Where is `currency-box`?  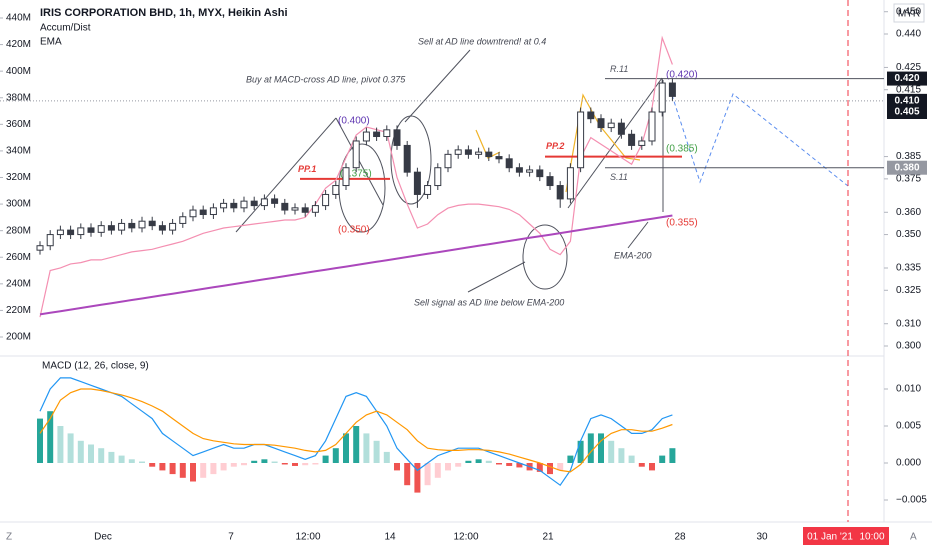 currency-box is located at coordinates (909, 13).